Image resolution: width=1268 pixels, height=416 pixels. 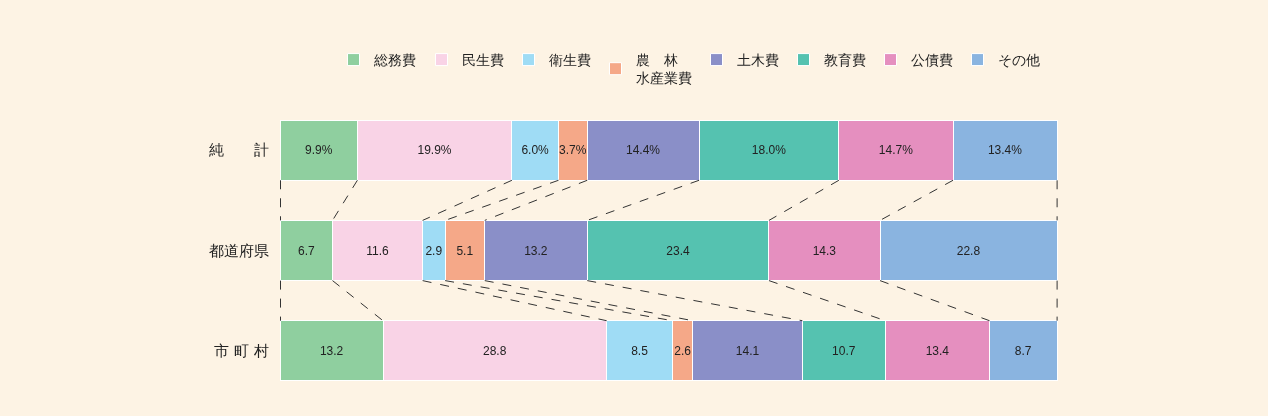 I want to click on legend-label: 民生費, so click(x=482, y=60).